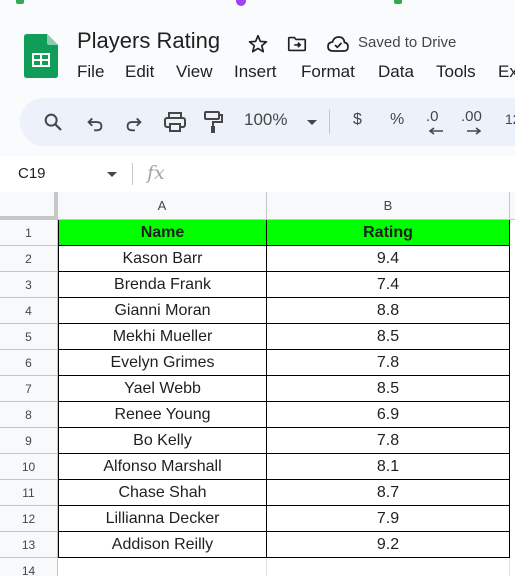 Image resolution: width=515 pixels, height=576 pixels. What do you see at coordinates (388, 545) in the screenshot?
I see `cell-rating: 9.2` at bounding box center [388, 545].